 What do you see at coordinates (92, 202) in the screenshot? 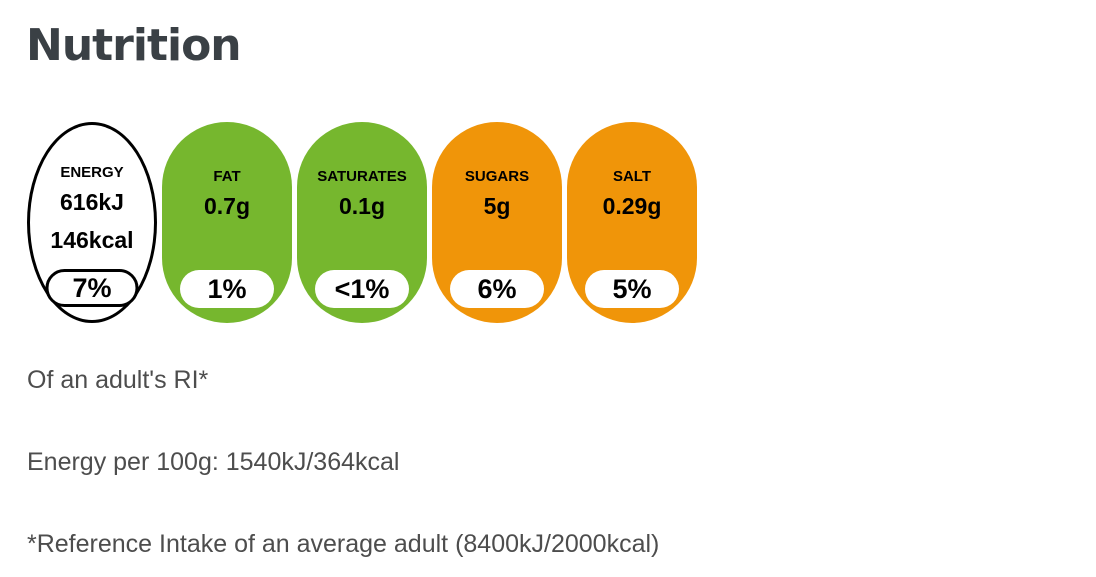
I see `nutrient-value-kj: 616kJ` at bounding box center [92, 202].